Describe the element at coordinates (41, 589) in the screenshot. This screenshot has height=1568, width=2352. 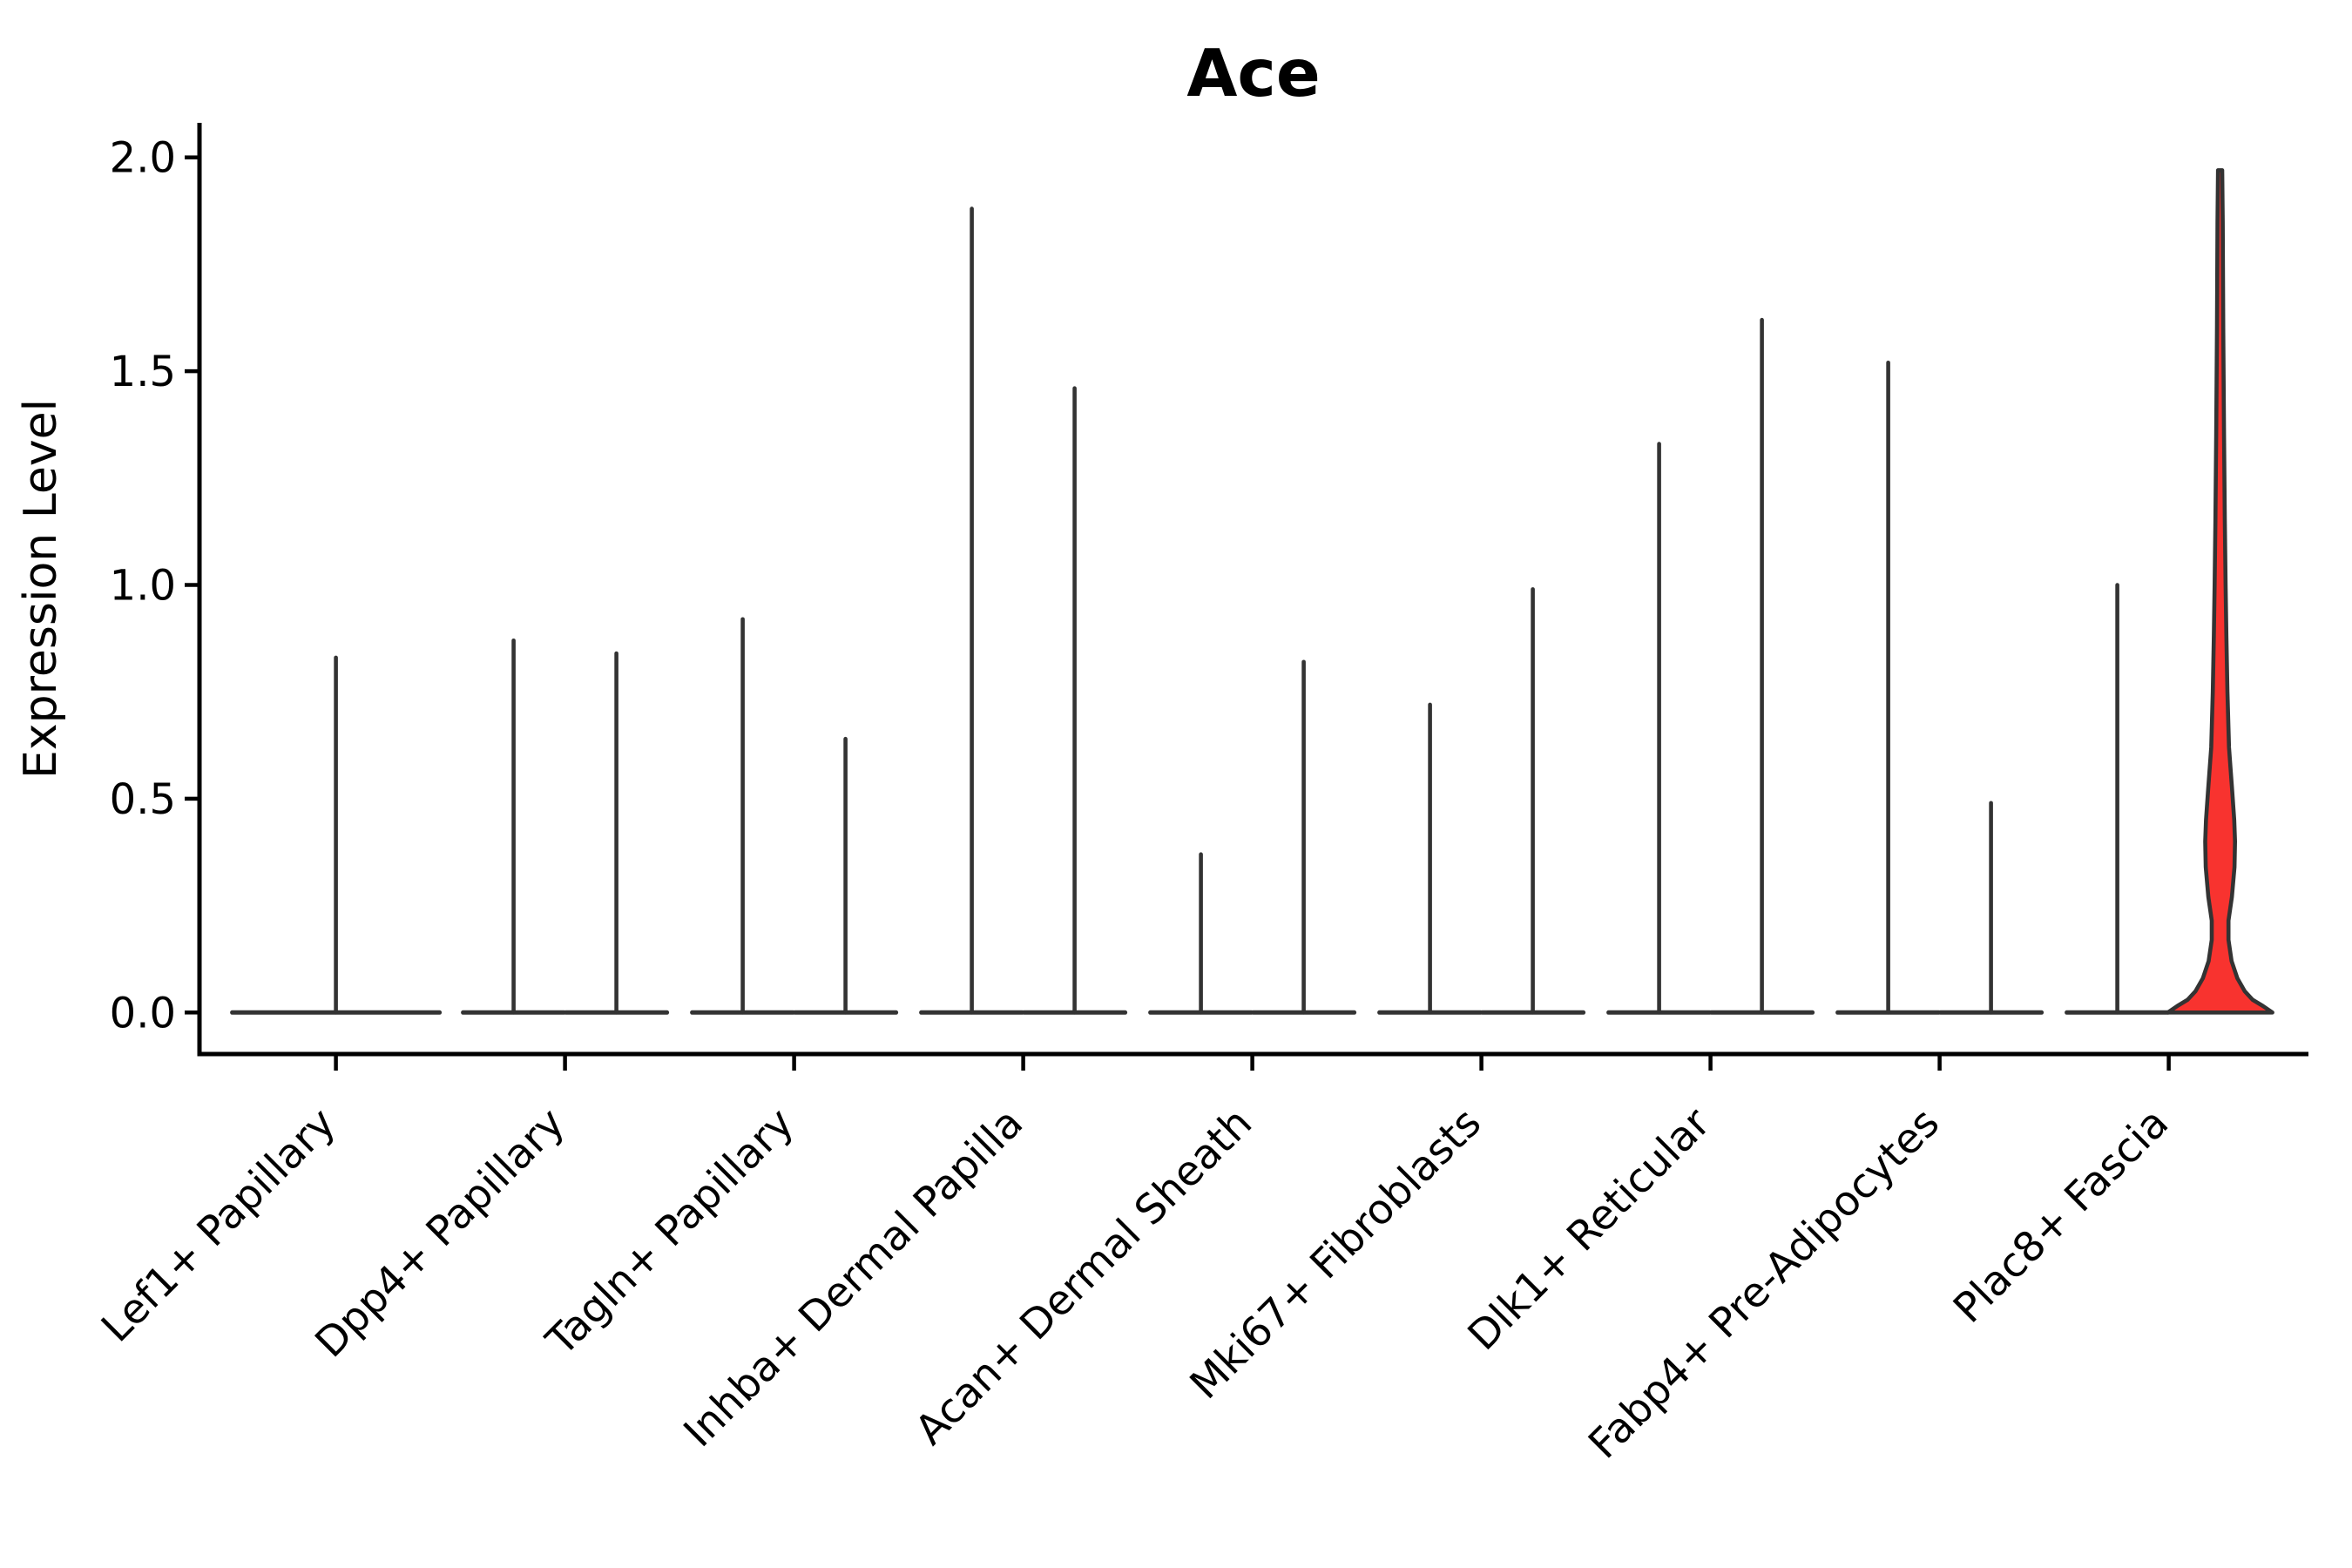
I see `y-axis-label: Expression Level` at that location.